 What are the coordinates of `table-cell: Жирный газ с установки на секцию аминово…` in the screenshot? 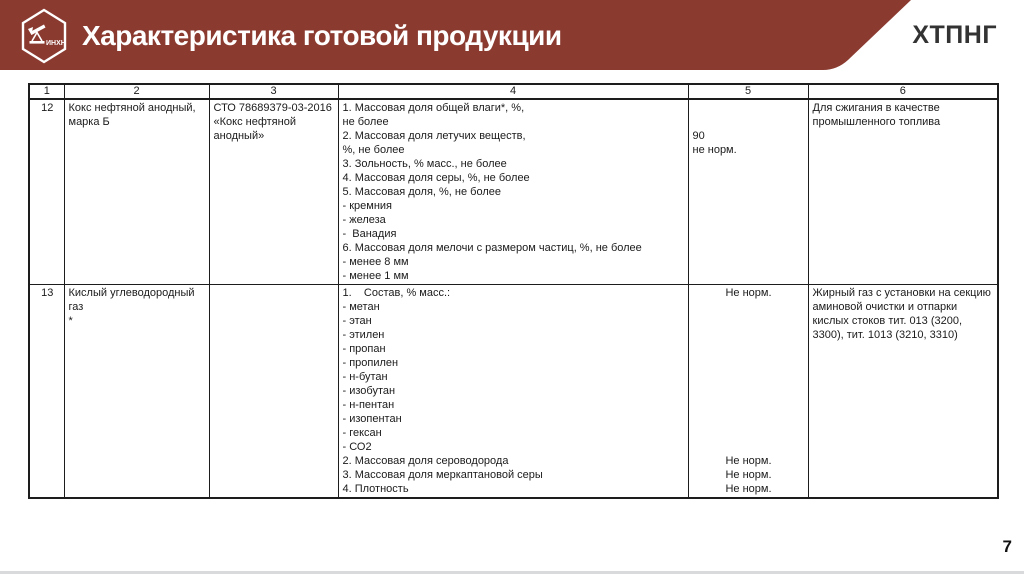 It's located at (903, 391).